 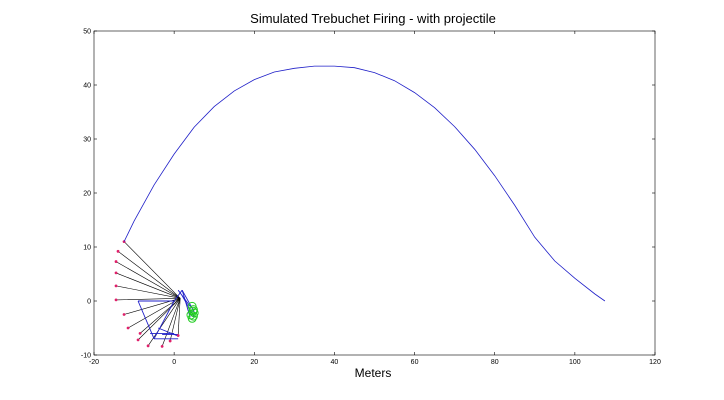 What do you see at coordinates (335, 362) in the screenshot?
I see `x-tick-label: 40` at bounding box center [335, 362].